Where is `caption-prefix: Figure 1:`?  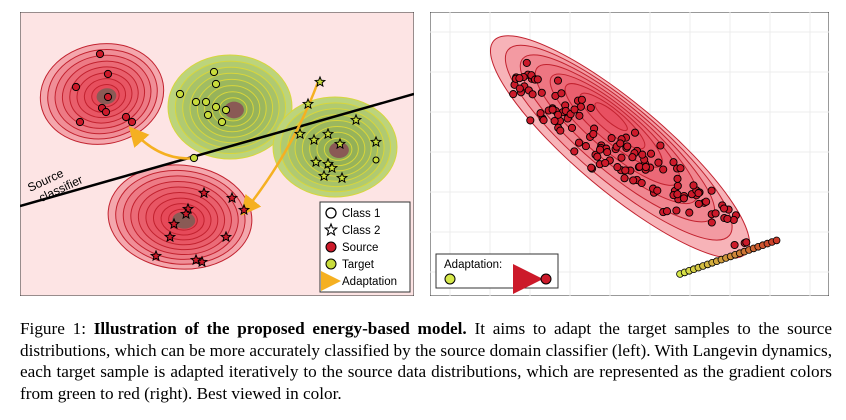 caption-prefix: Figure 1: is located at coordinates (57, 328).